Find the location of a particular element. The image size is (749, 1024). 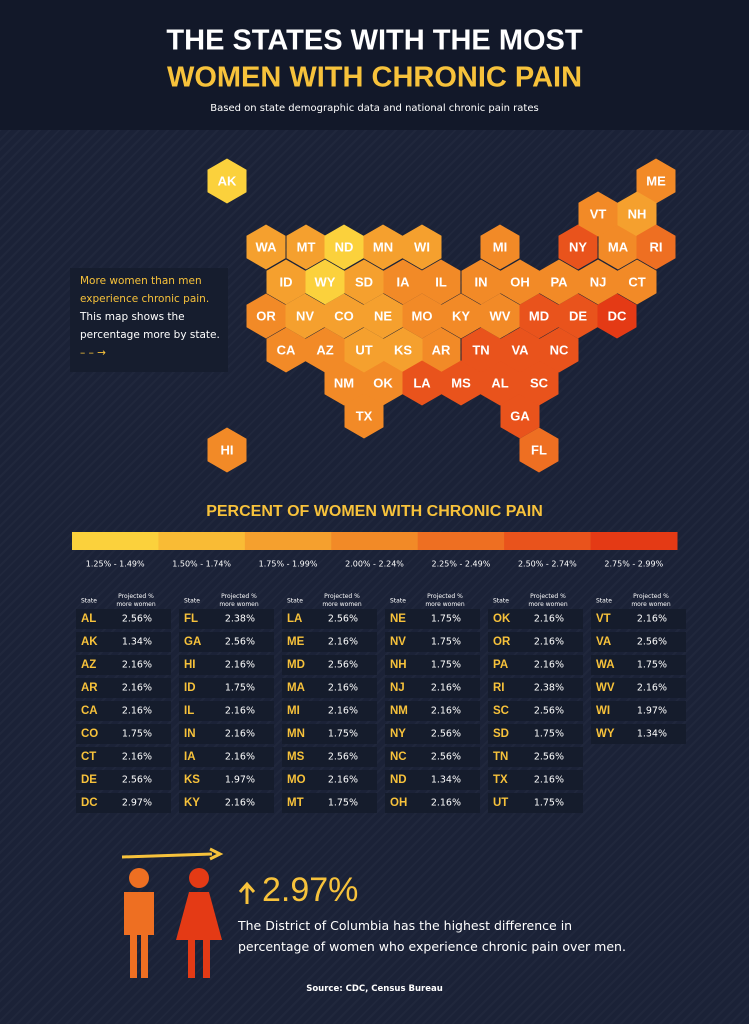

legend-label: 2.50% - 2.74% is located at coordinates (547, 564).